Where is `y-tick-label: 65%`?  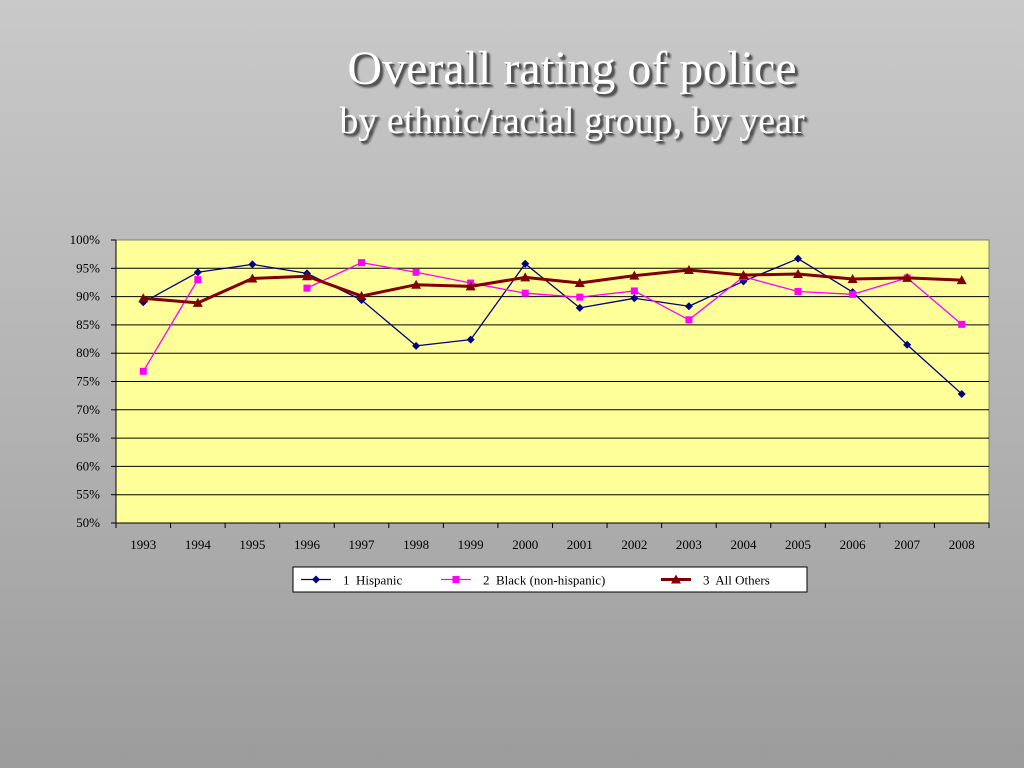 y-tick-label: 65% is located at coordinates (88, 437).